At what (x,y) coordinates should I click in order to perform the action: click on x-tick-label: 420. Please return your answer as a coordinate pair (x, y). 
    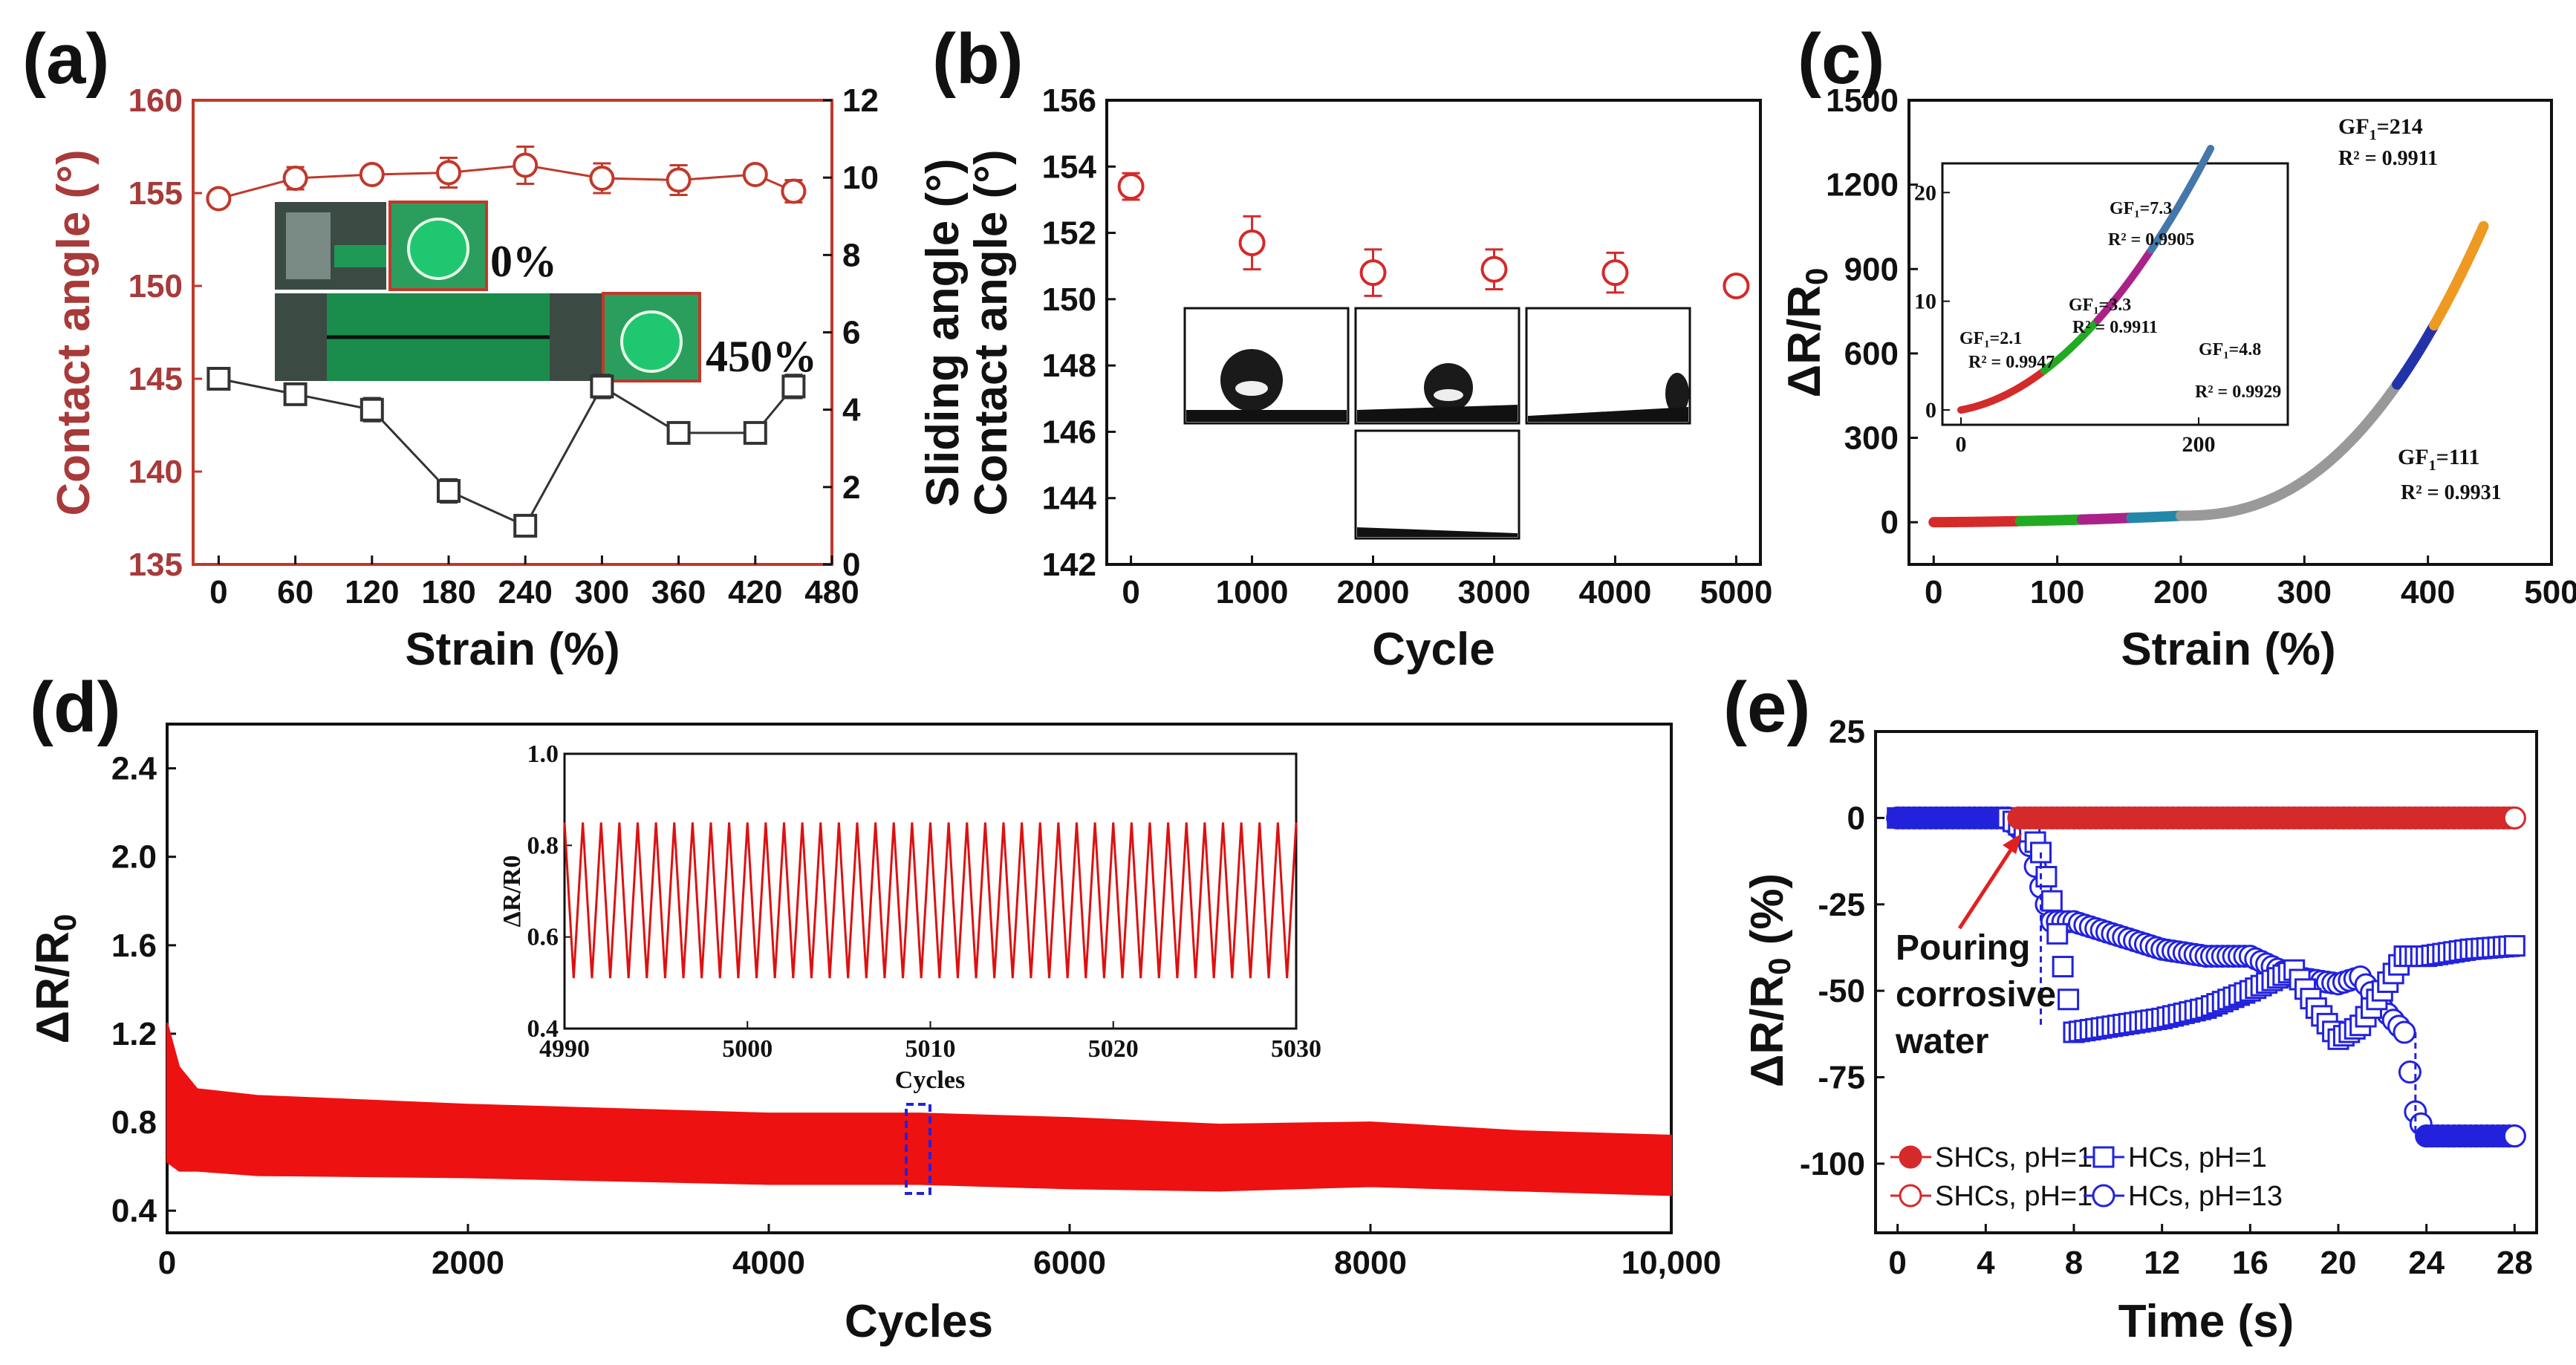
    Looking at the image, I should click on (755, 592).